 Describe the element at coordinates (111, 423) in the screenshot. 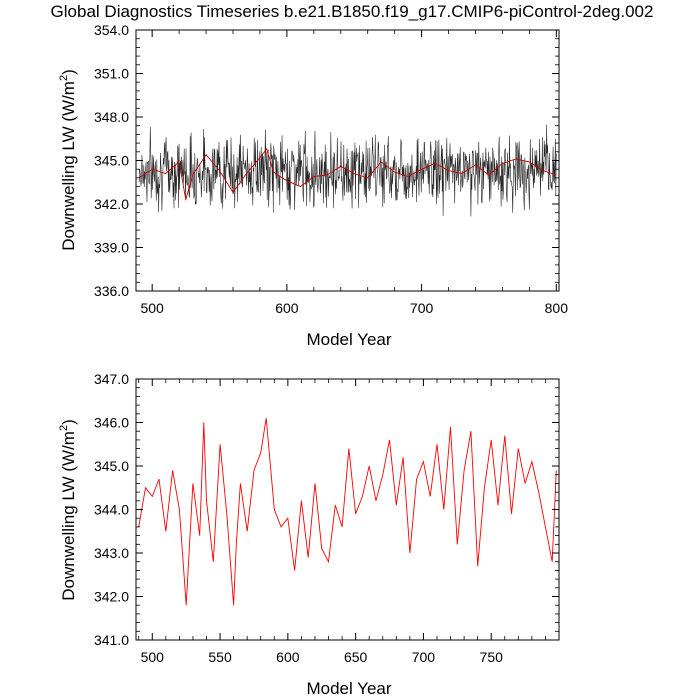

I see `y-tick-label: 346.0` at that location.